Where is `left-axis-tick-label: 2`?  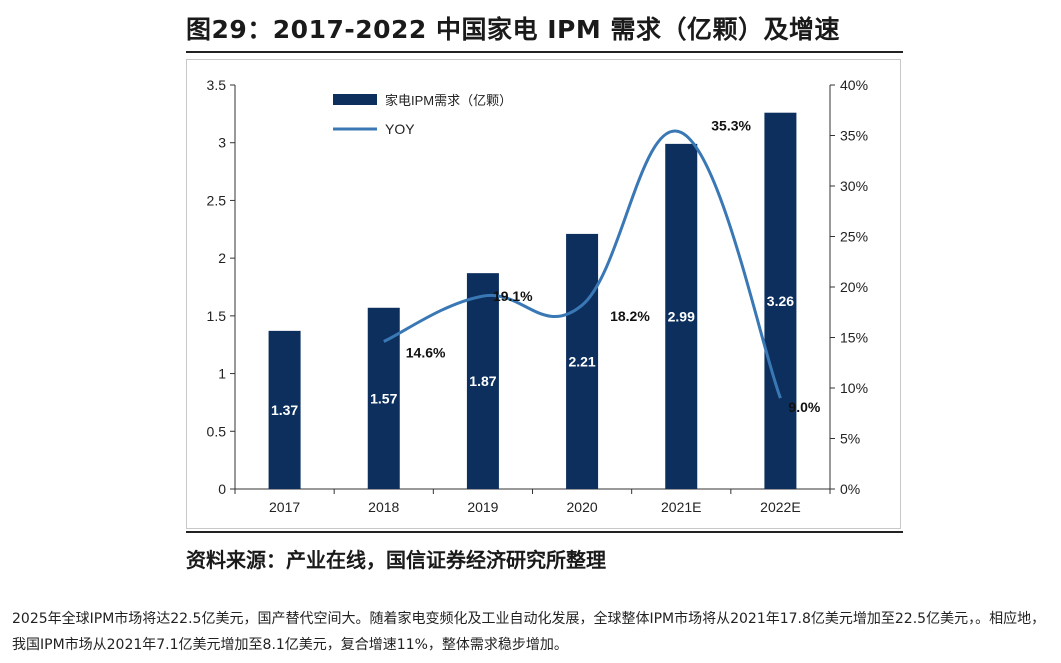 left-axis-tick-label: 2 is located at coordinates (222, 258).